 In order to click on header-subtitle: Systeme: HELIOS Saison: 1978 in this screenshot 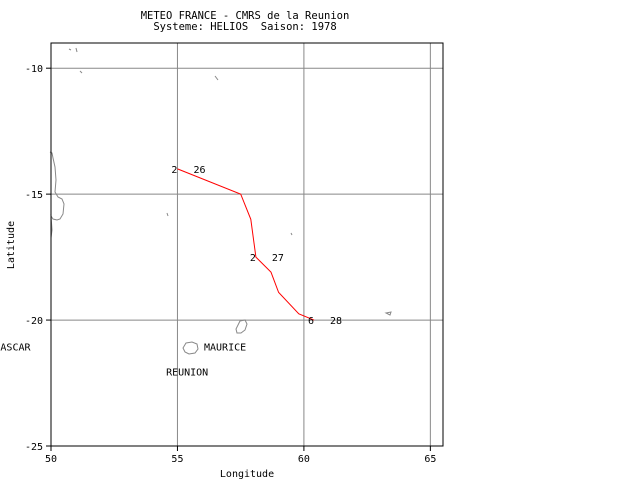, I will do `click(245, 27)`.